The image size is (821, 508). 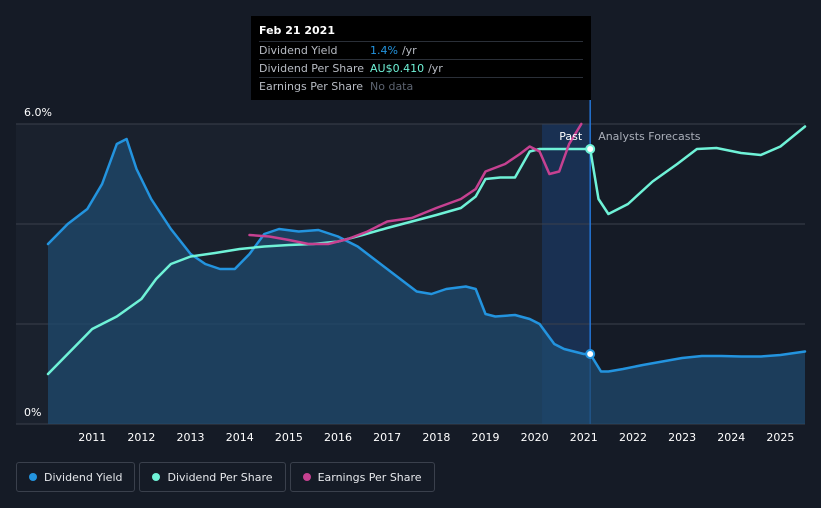 What do you see at coordinates (338, 437) in the screenshot?
I see `x-tick-label: 2016` at bounding box center [338, 437].